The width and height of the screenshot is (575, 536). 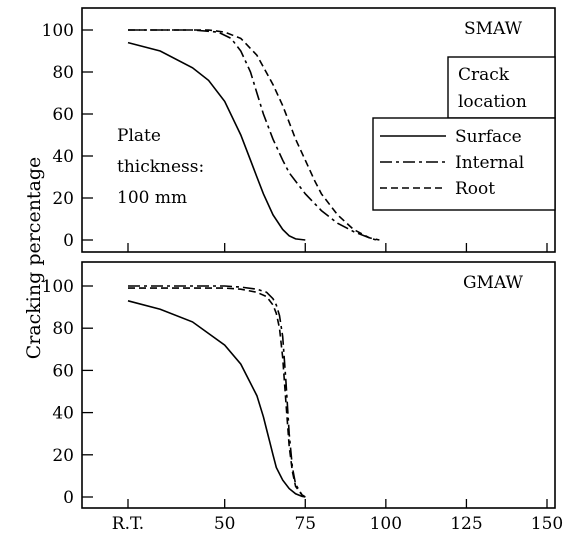 I want to click on x-tick-label: 75, so click(x=305, y=524).